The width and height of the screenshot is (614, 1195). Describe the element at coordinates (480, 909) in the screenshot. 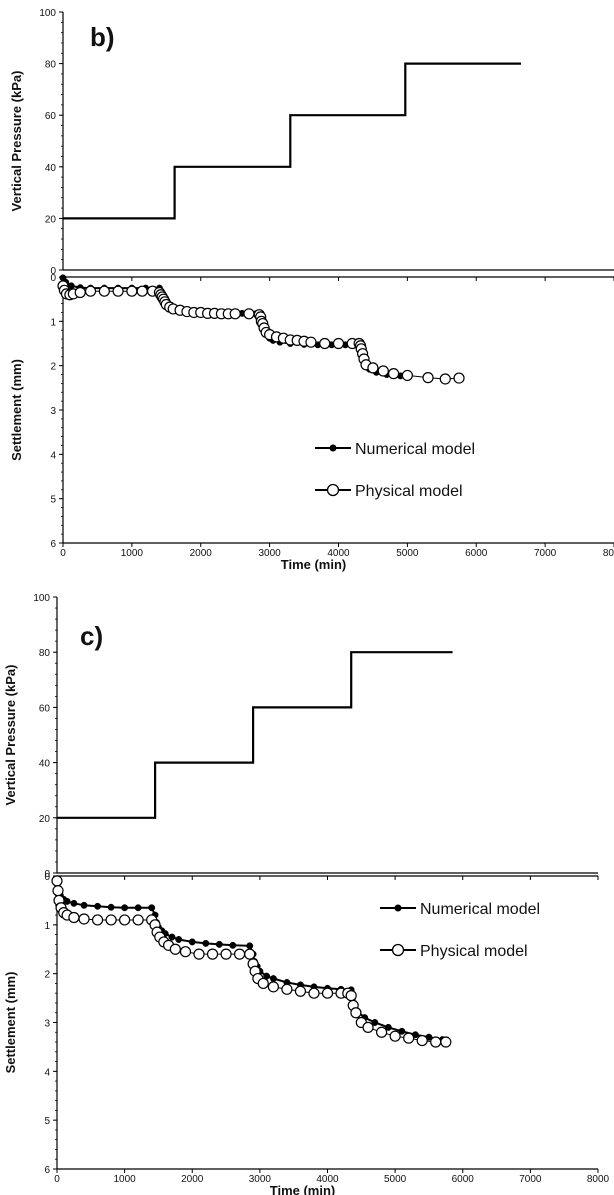

I see `legend-label: Numerical model` at that location.